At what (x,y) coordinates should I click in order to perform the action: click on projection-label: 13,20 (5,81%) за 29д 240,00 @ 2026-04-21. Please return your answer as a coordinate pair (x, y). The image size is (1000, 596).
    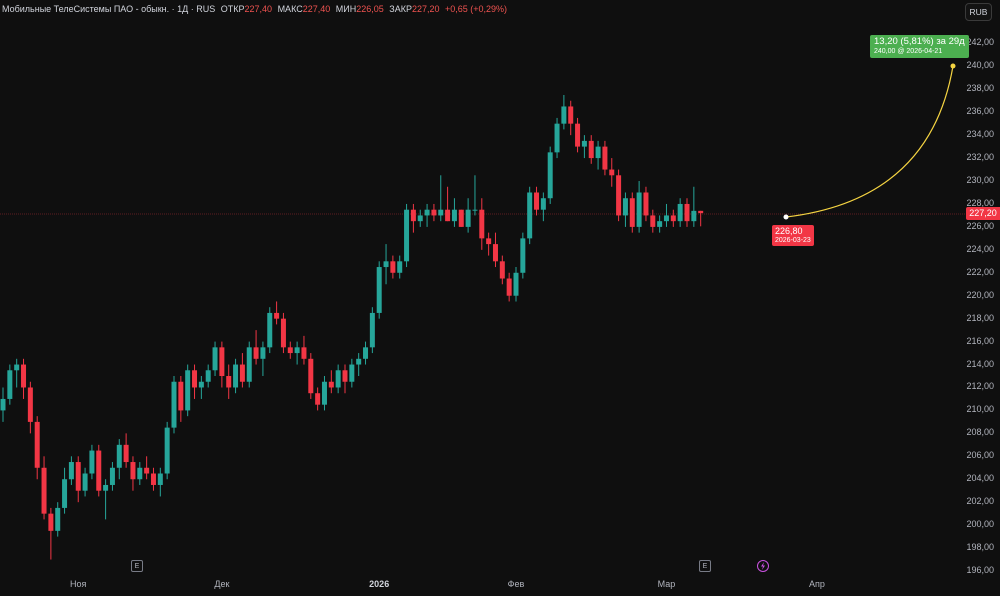
    Looking at the image, I should click on (919, 46).